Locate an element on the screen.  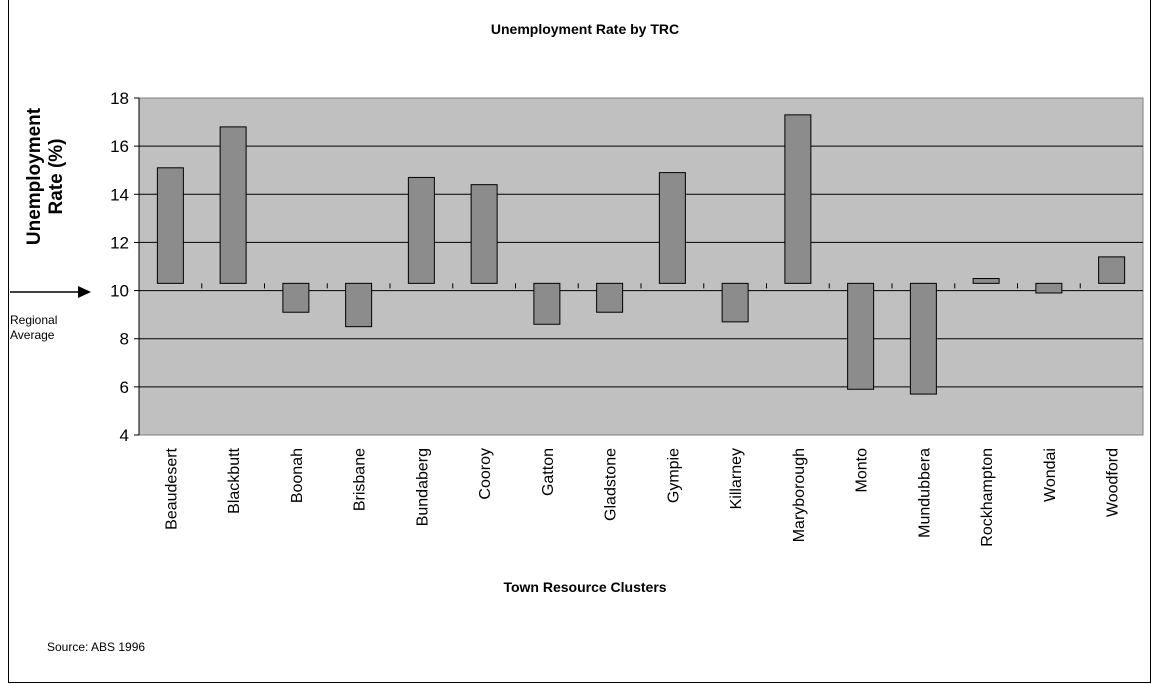
x-tick-label: Beaudesert is located at coordinates (171, 488).